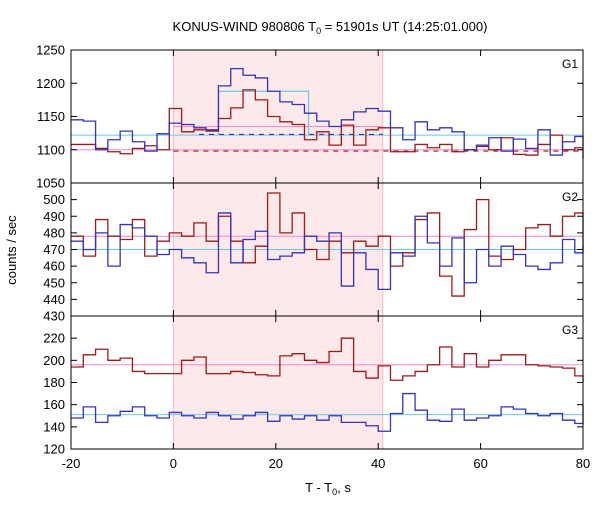 The width and height of the screenshot is (600, 505). What do you see at coordinates (54, 316) in the screenshot?
I see `y-tick-label: 430` at bounding box center [54, 316].